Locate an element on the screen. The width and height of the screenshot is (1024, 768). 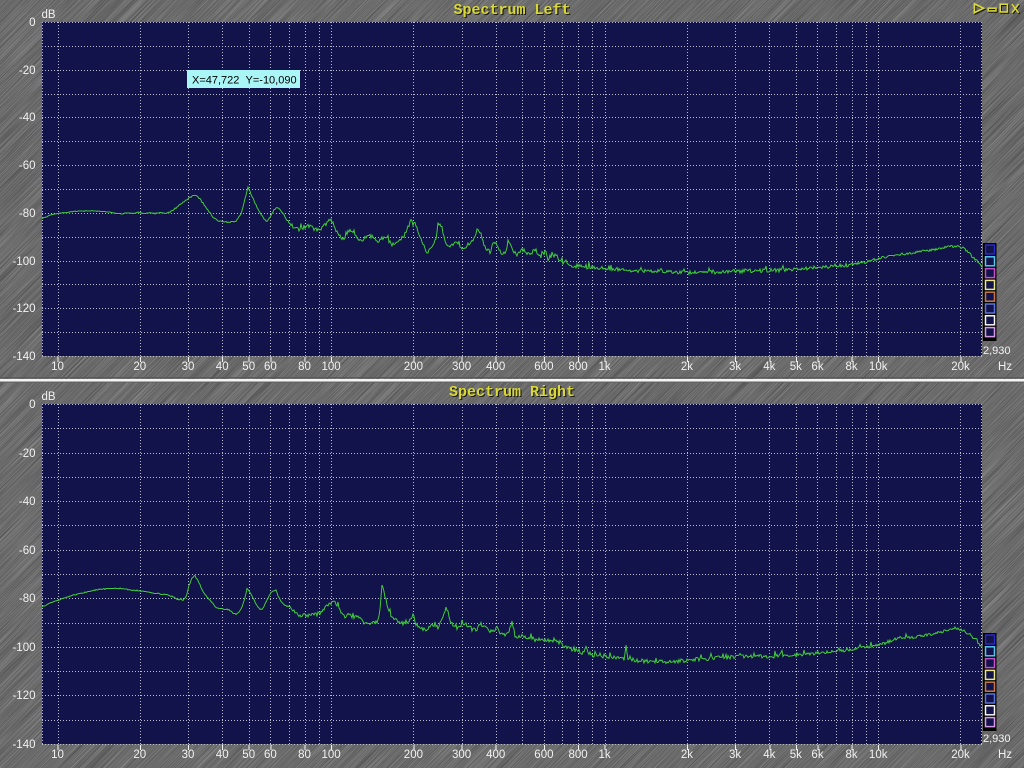
svg-text: X=47,722 Y=-10,090 is located at coordinates (244, 81).